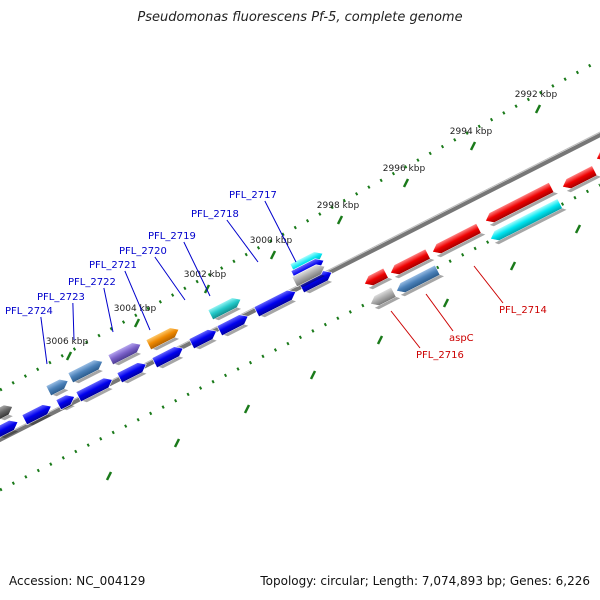 The width and height of the screenshot is (600, 600). I want to click on tick-label: 3006 kbp, so click(67, 342).